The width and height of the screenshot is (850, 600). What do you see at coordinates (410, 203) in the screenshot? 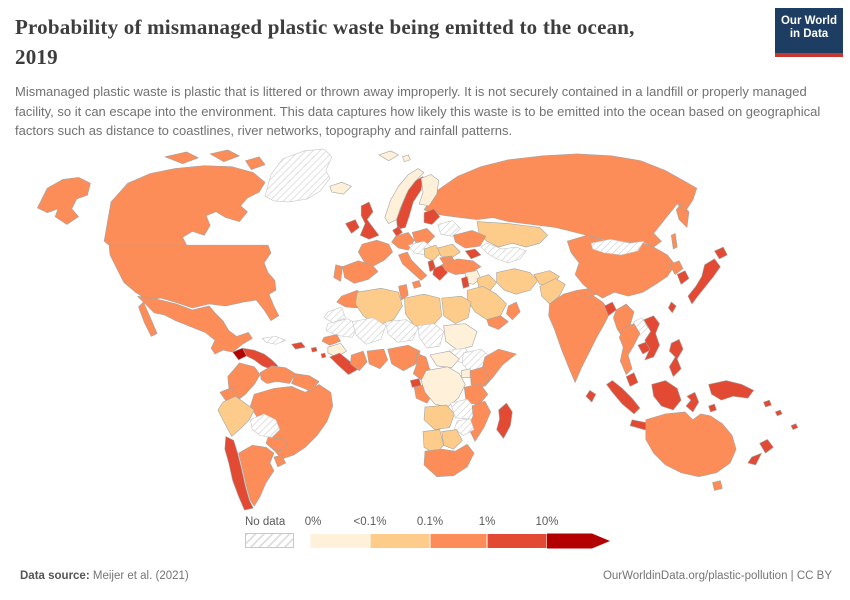
I see `region-sweden` at bounding box center [410, 203].